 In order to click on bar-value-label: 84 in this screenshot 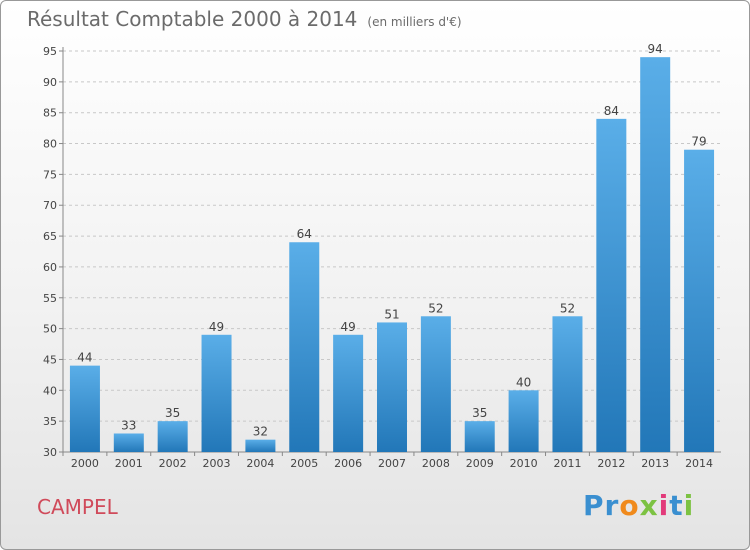, I will do `click(611, 111)`.